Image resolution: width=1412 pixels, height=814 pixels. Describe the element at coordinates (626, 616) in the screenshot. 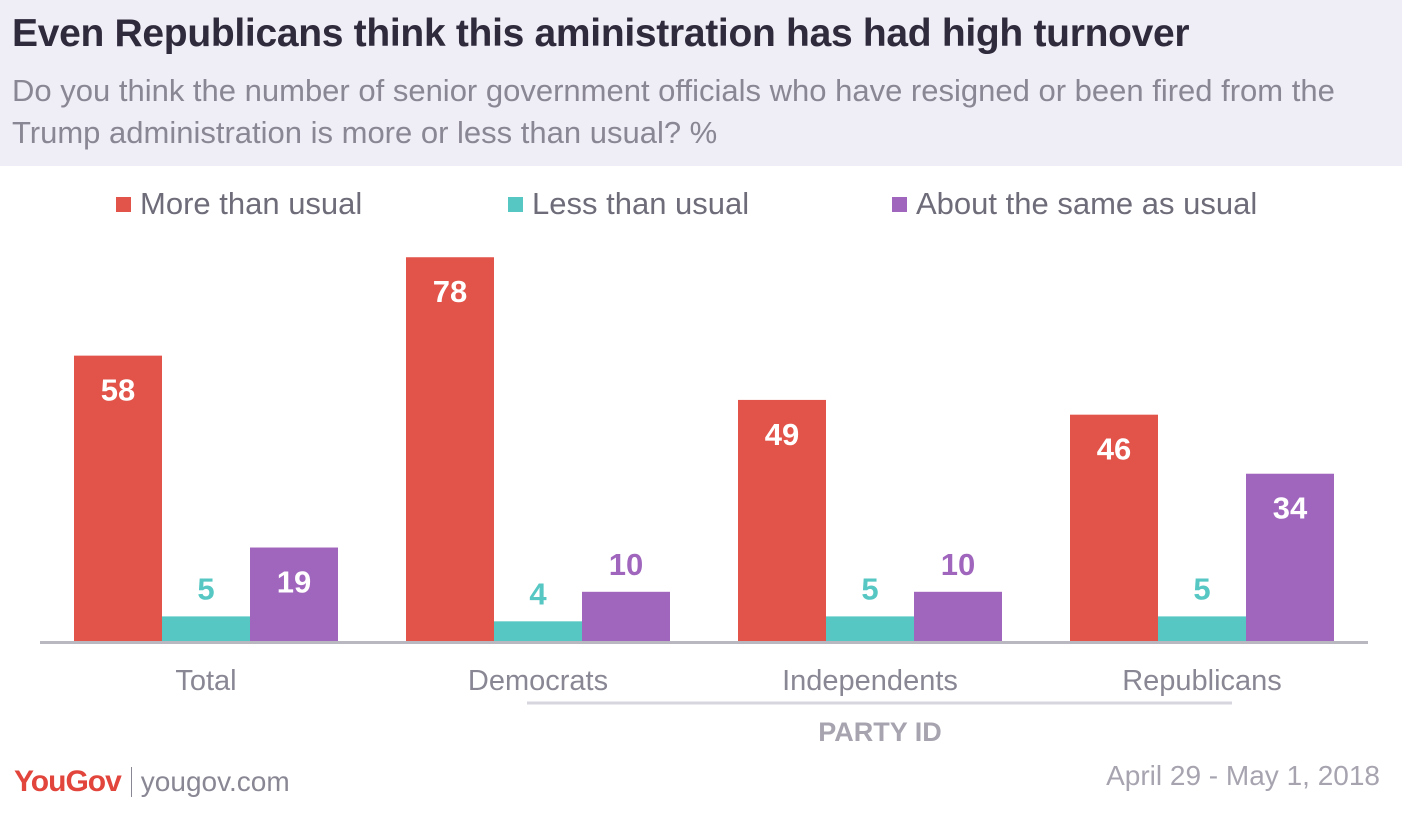

I see `bar-same-democrats` at that location.